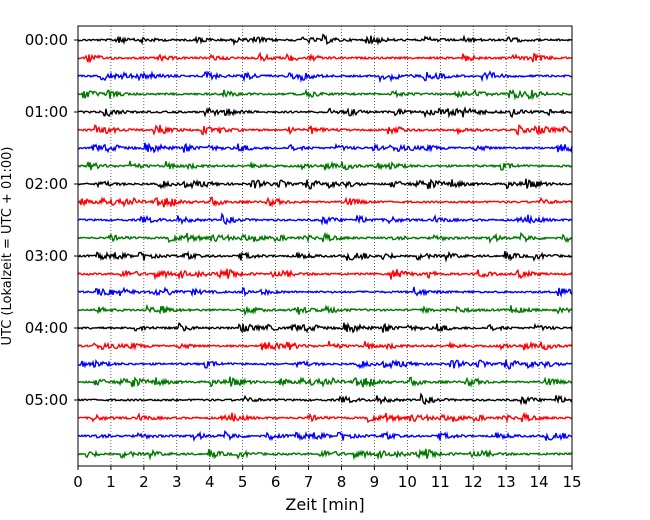 This screenshot has width=650, height=520. I want to click on y-axis-label: UTC (Lokalzeit = UTC + 01:00), so click(7, 246).